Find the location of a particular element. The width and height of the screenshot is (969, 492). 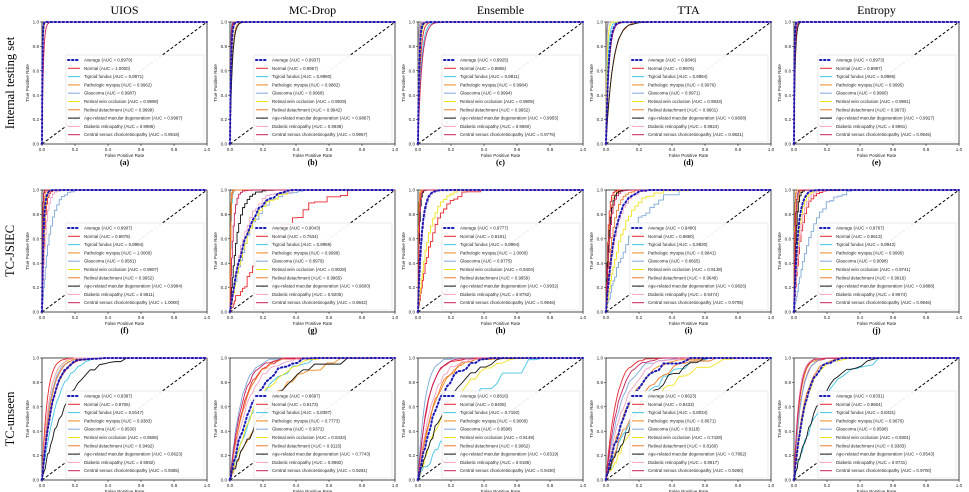

legend-entry-pathologic-myopia: Pathologic myopia (AUC = 0.9995) is located at coordinates (870, 84).